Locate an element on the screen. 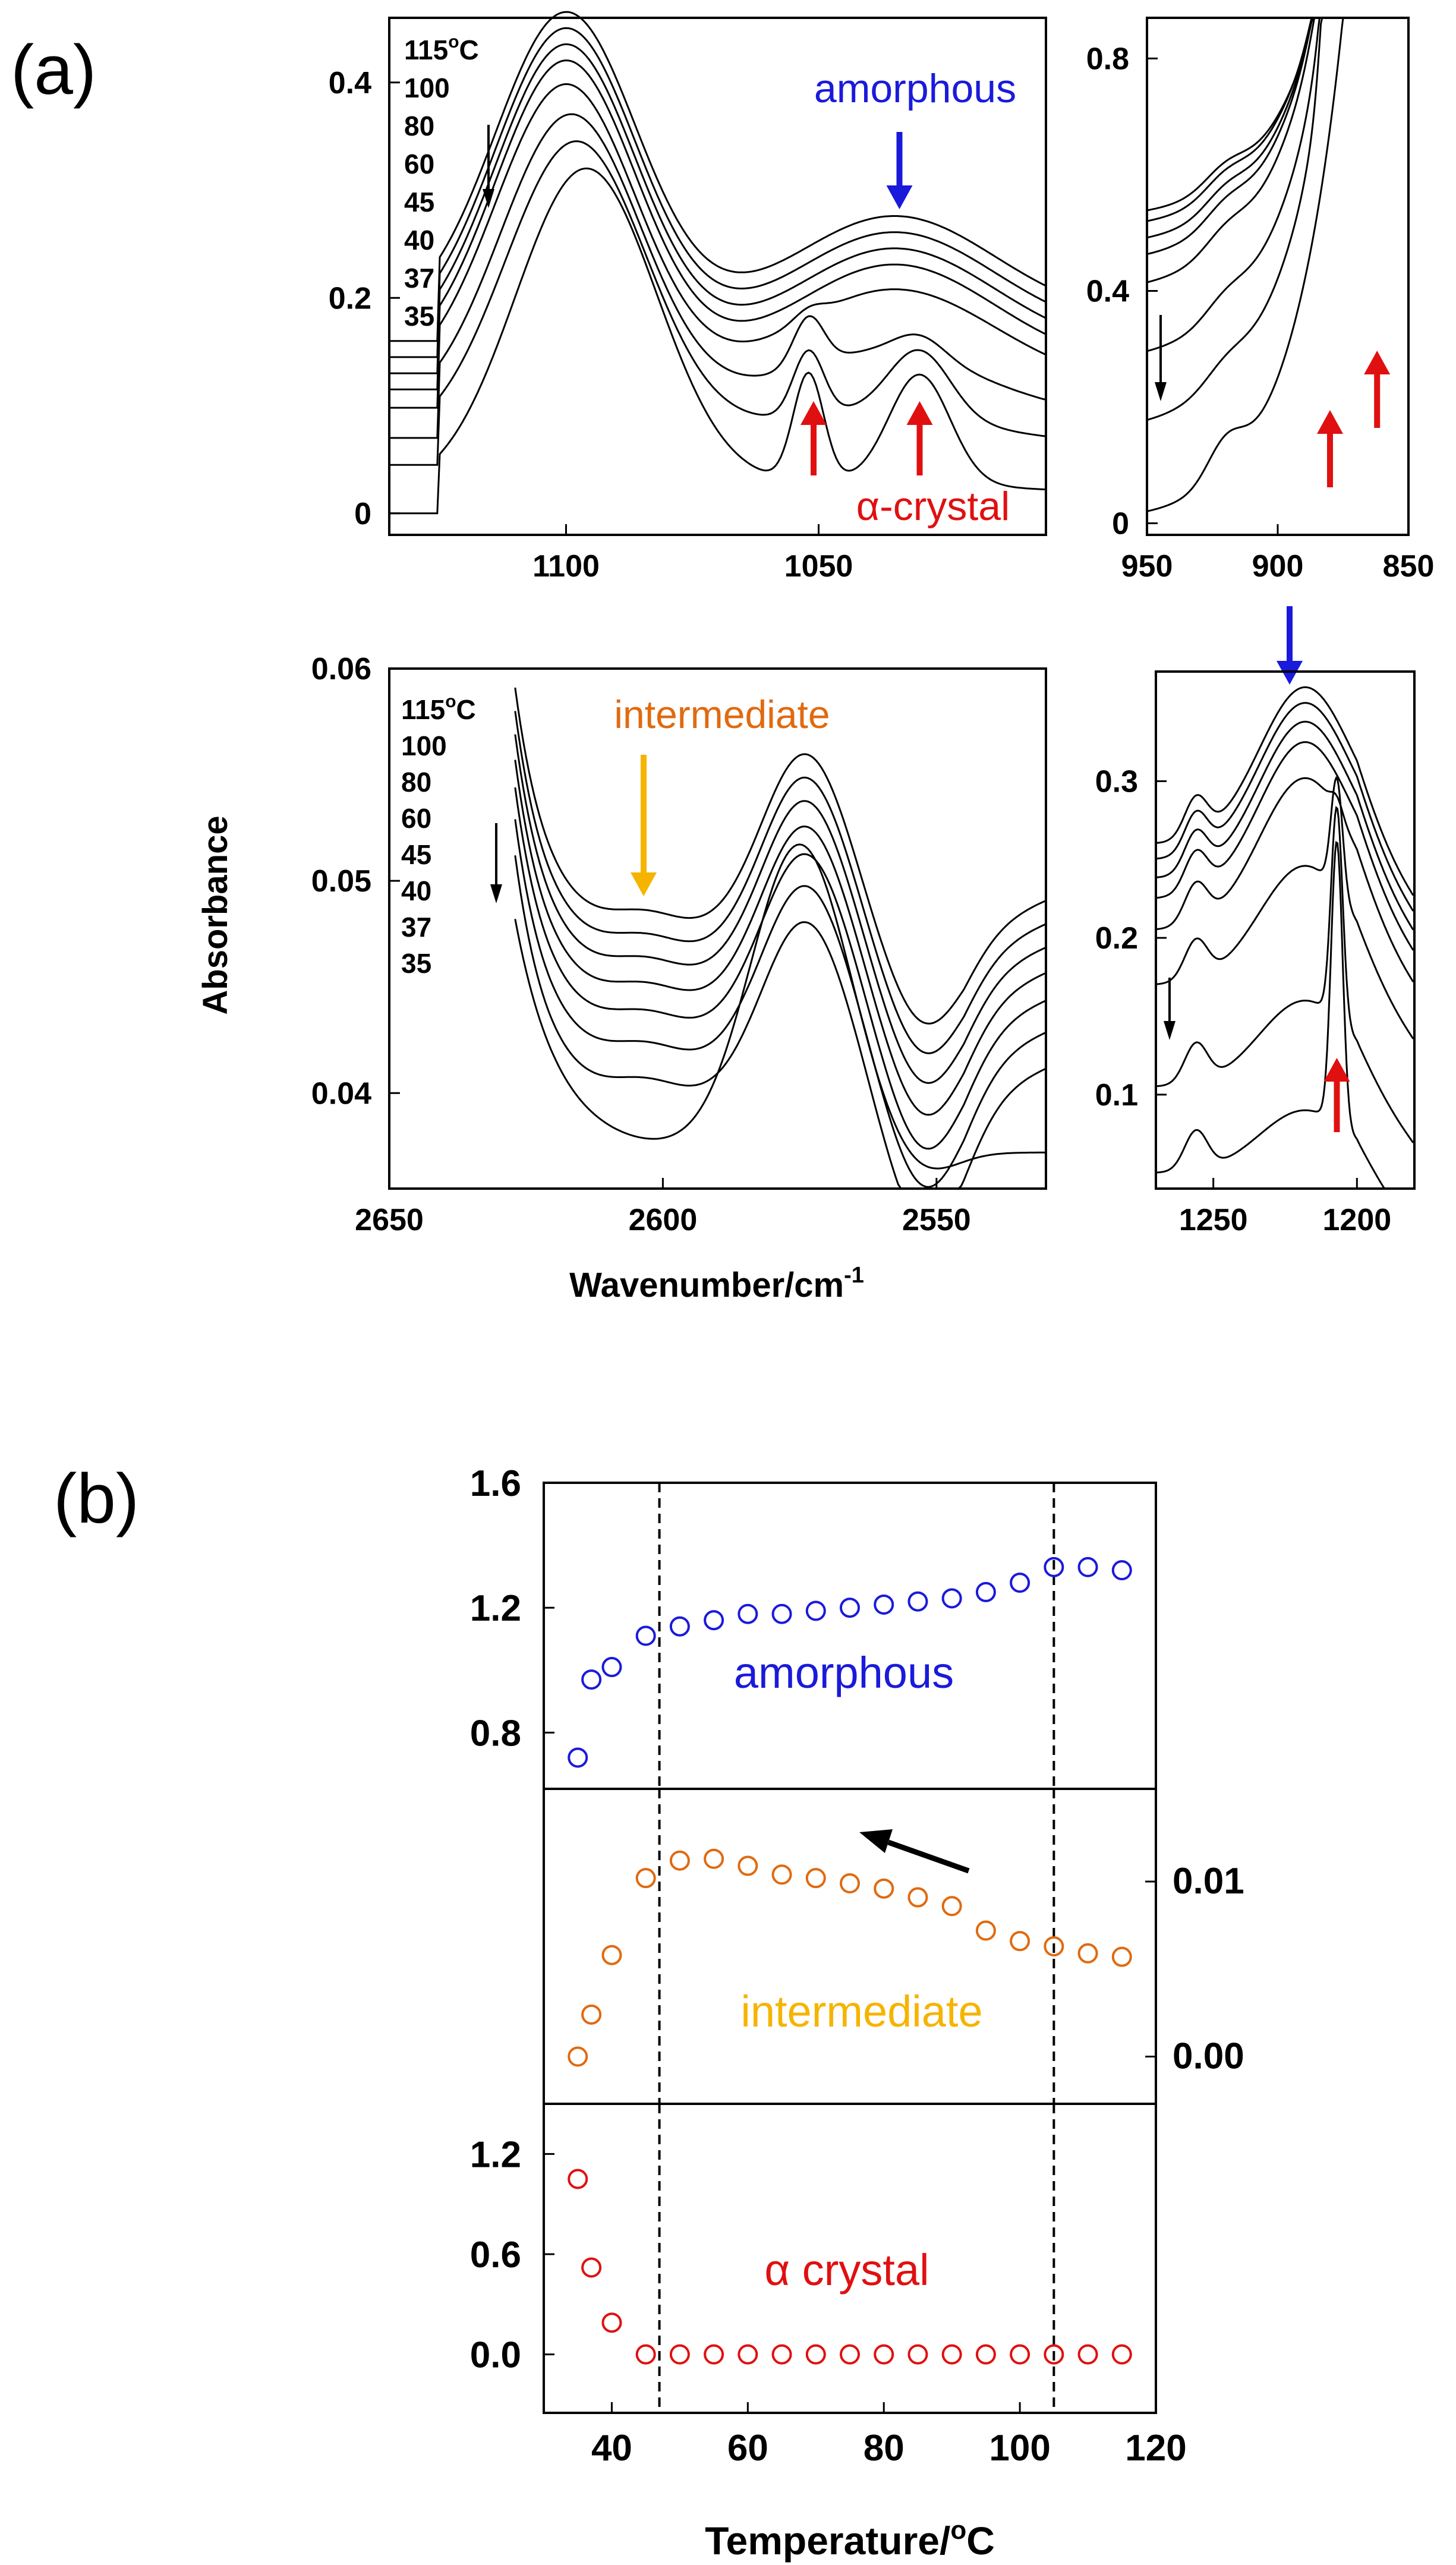 The height and width of the screenshot is (2565, 1456). a3-legend-label: 60 is located at coordinates (416, 818).